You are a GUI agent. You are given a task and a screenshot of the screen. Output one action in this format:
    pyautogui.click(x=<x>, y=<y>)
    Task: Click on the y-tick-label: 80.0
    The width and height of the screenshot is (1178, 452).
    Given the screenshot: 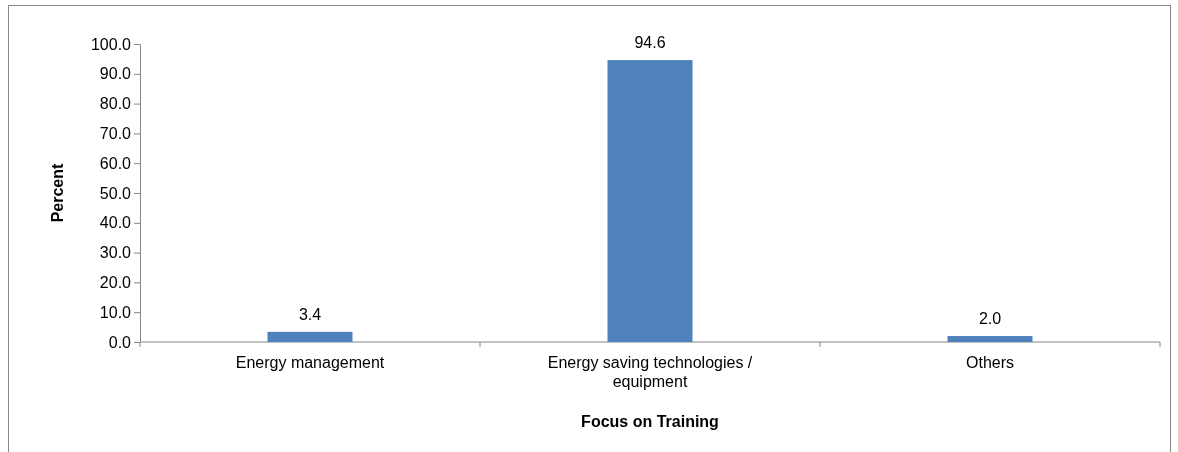 What is the action you would take?
    pyautogui.click(x=115, y=104)
    